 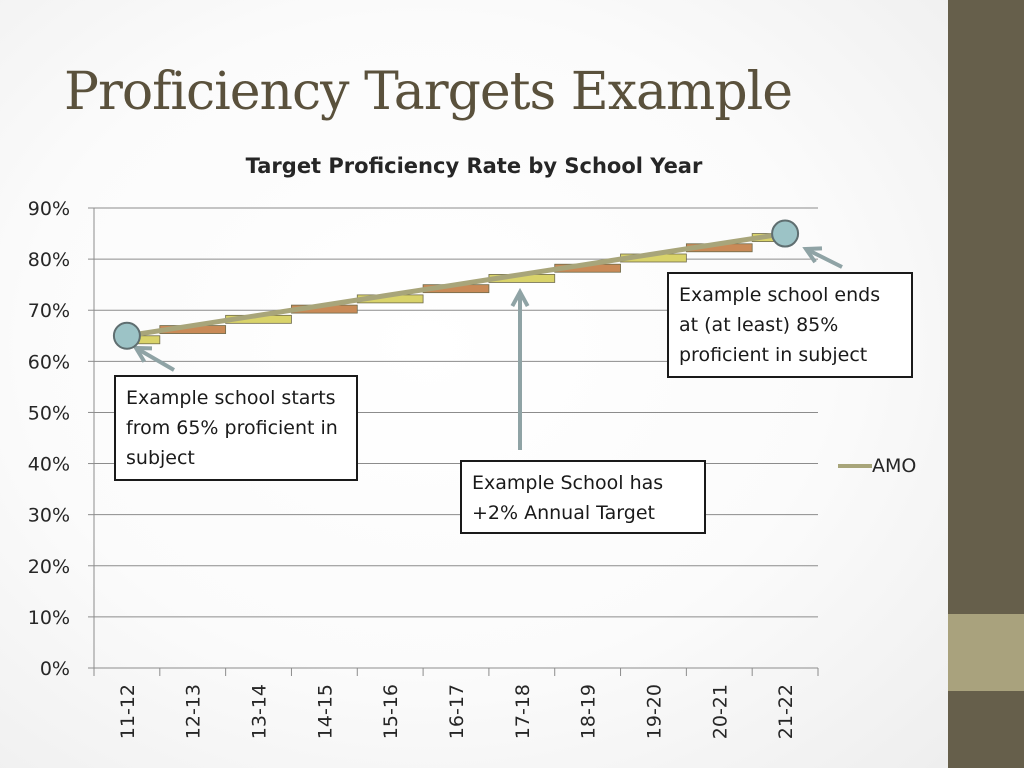 What do you see at coordinates (523, 711) in the screenshot?
I see `x-tick-label: 17-18` at bounding box center [523, 711].